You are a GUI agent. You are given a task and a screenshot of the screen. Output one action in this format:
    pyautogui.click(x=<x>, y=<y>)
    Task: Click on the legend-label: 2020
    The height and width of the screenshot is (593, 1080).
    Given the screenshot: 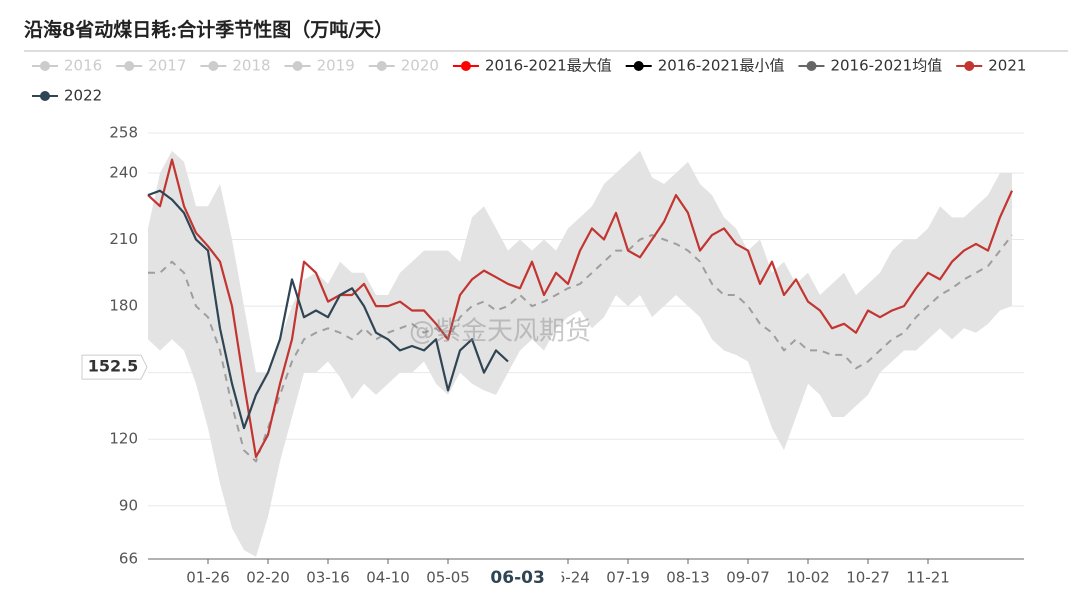 What is the action you would take?
    pyautogui.click(x=420, y=66)
    